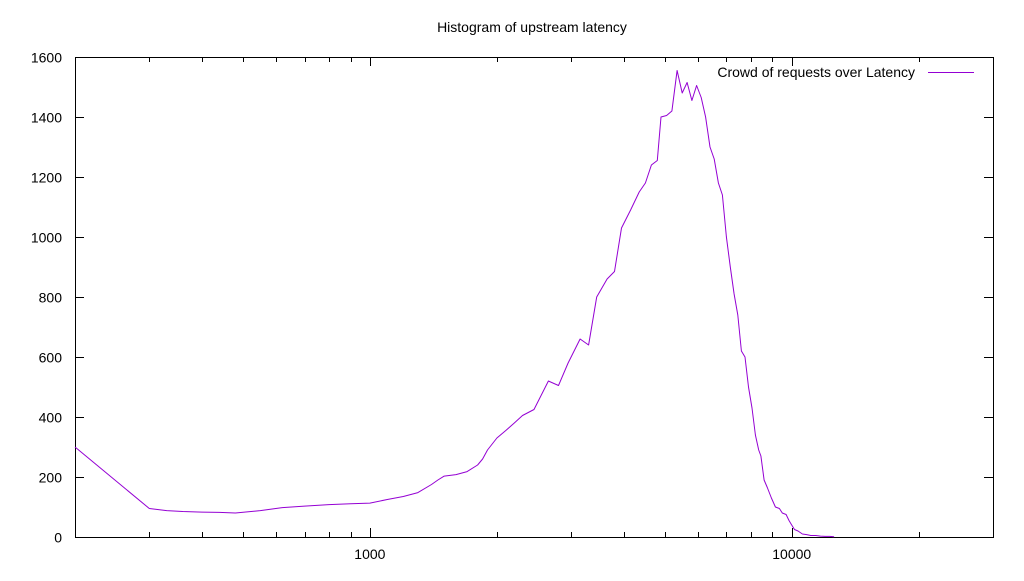 This screenshot has height=581, width=1024. What do you see at coordinates (46, 58) in the screenshot?
I see `y-tick-label: 1600` at bounding box center [46, 58].